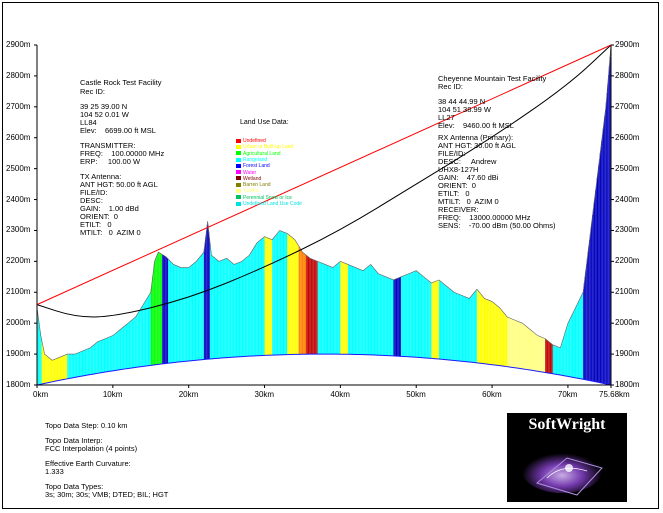 Image resolution: width=663 pixels, height=513 pixels. What do you see at coordinates (110, 161) in the screenshot?
I see `tx-erp: ERP: 100.00 W` at bounding box center [110, 161].